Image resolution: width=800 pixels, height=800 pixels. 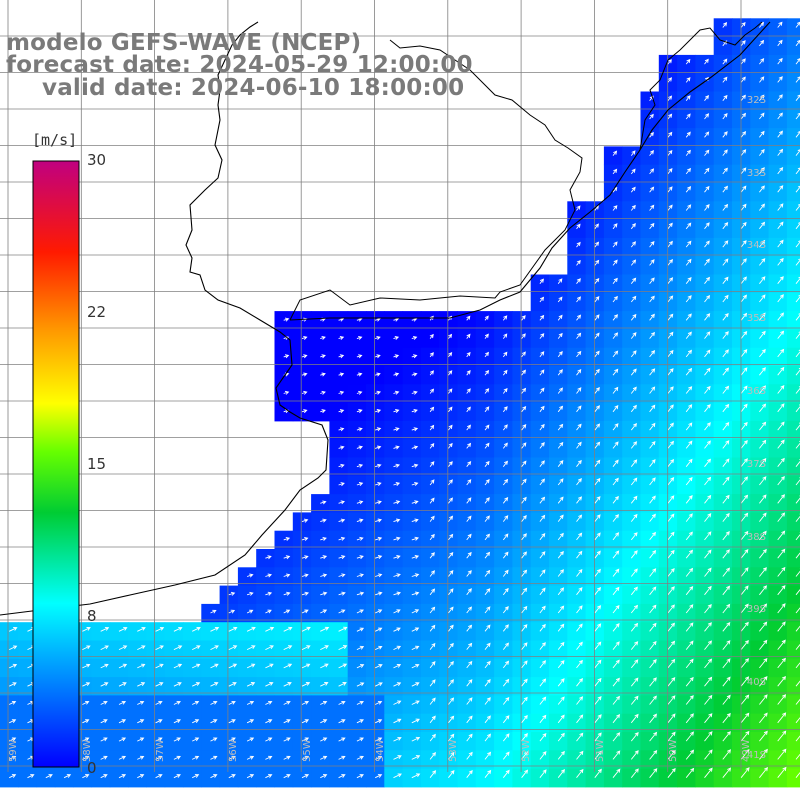 What do you see at coordinates (13, 750) in the screenshot?
I see `lon-label-59w: 59W` at bounding box center [13, 750].